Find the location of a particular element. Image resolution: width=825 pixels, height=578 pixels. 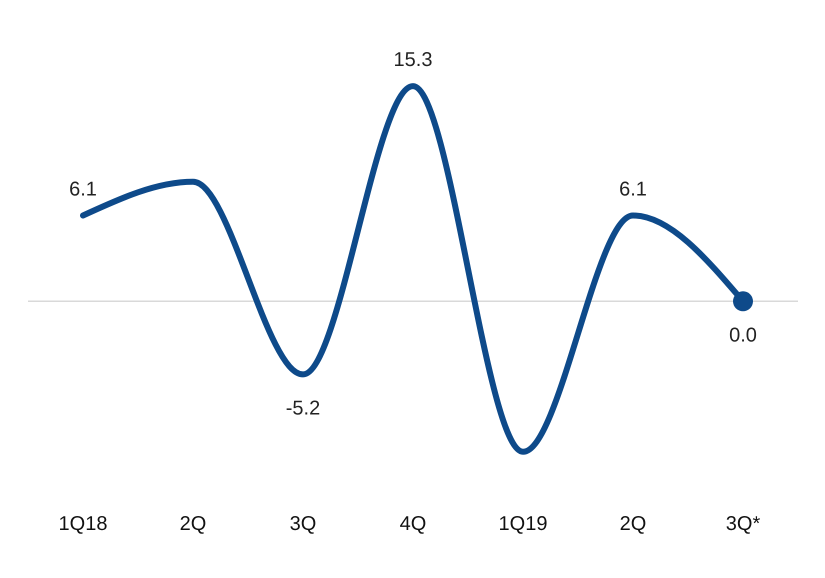

x-tick-label: 1Q18 is located at coordinates (83, 524).